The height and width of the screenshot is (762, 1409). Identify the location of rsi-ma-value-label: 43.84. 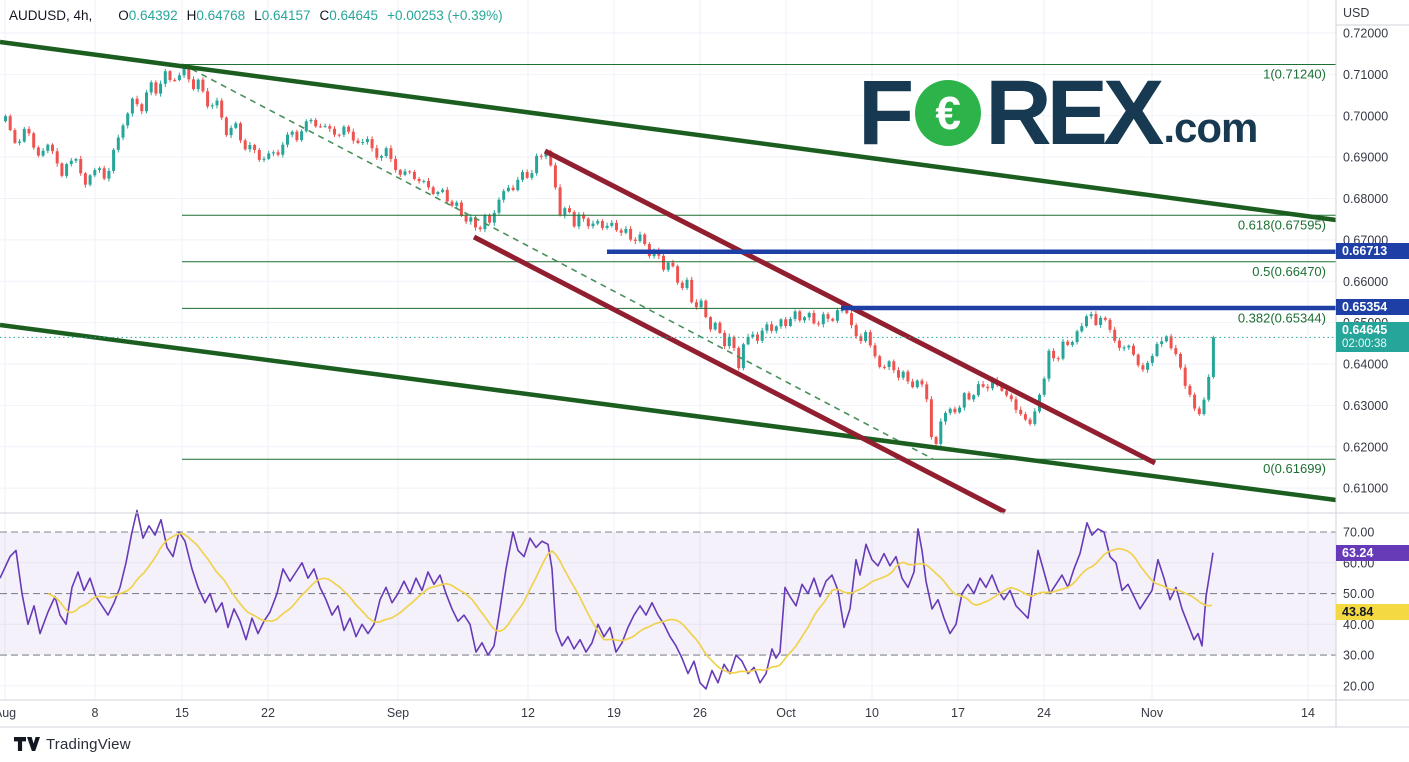
(1372, 612).